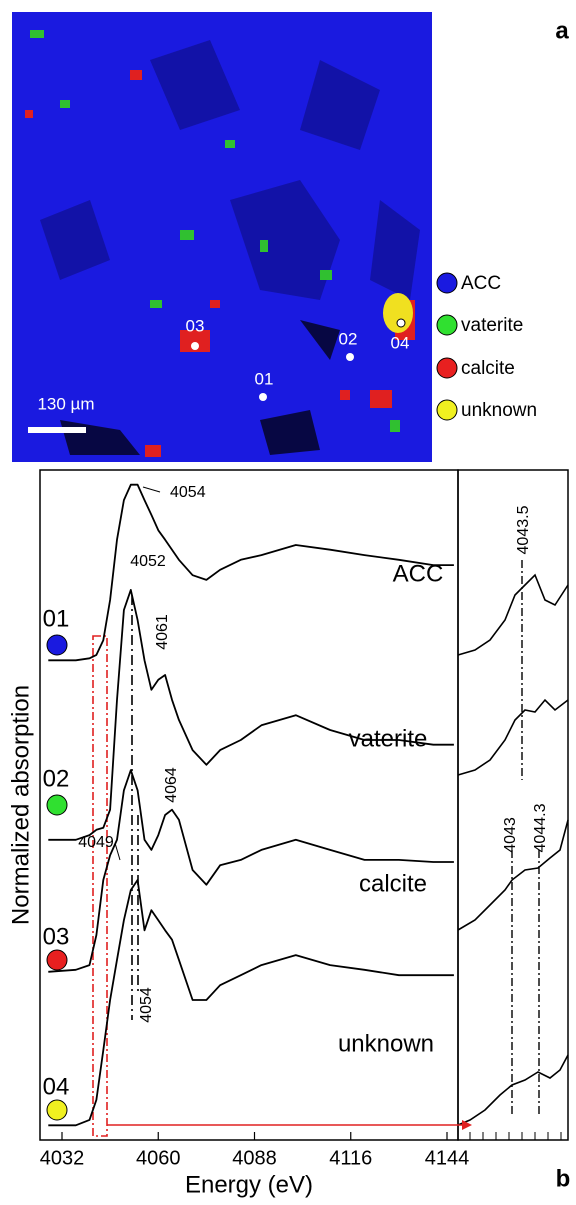 Image resolution: width=576 pixels, height=1205 pixels. What do you see at coordinates (65, 403) in the screenshot?
I see `scale-bar-label: 130 µm` at bounding box center [65, 403].